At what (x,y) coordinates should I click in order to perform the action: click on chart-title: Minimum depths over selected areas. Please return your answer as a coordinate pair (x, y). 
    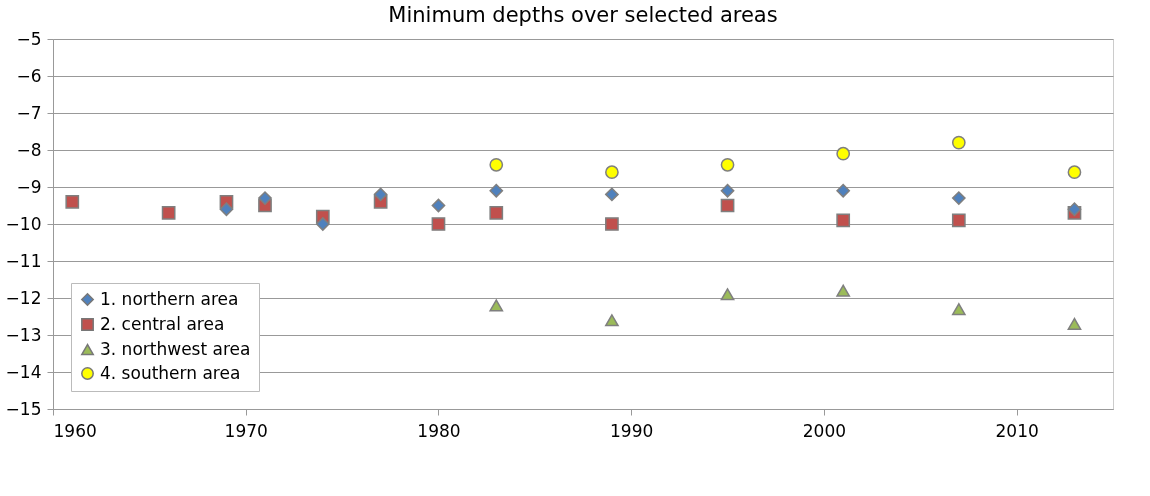
    Looking at the image, I should click on (583, 15).